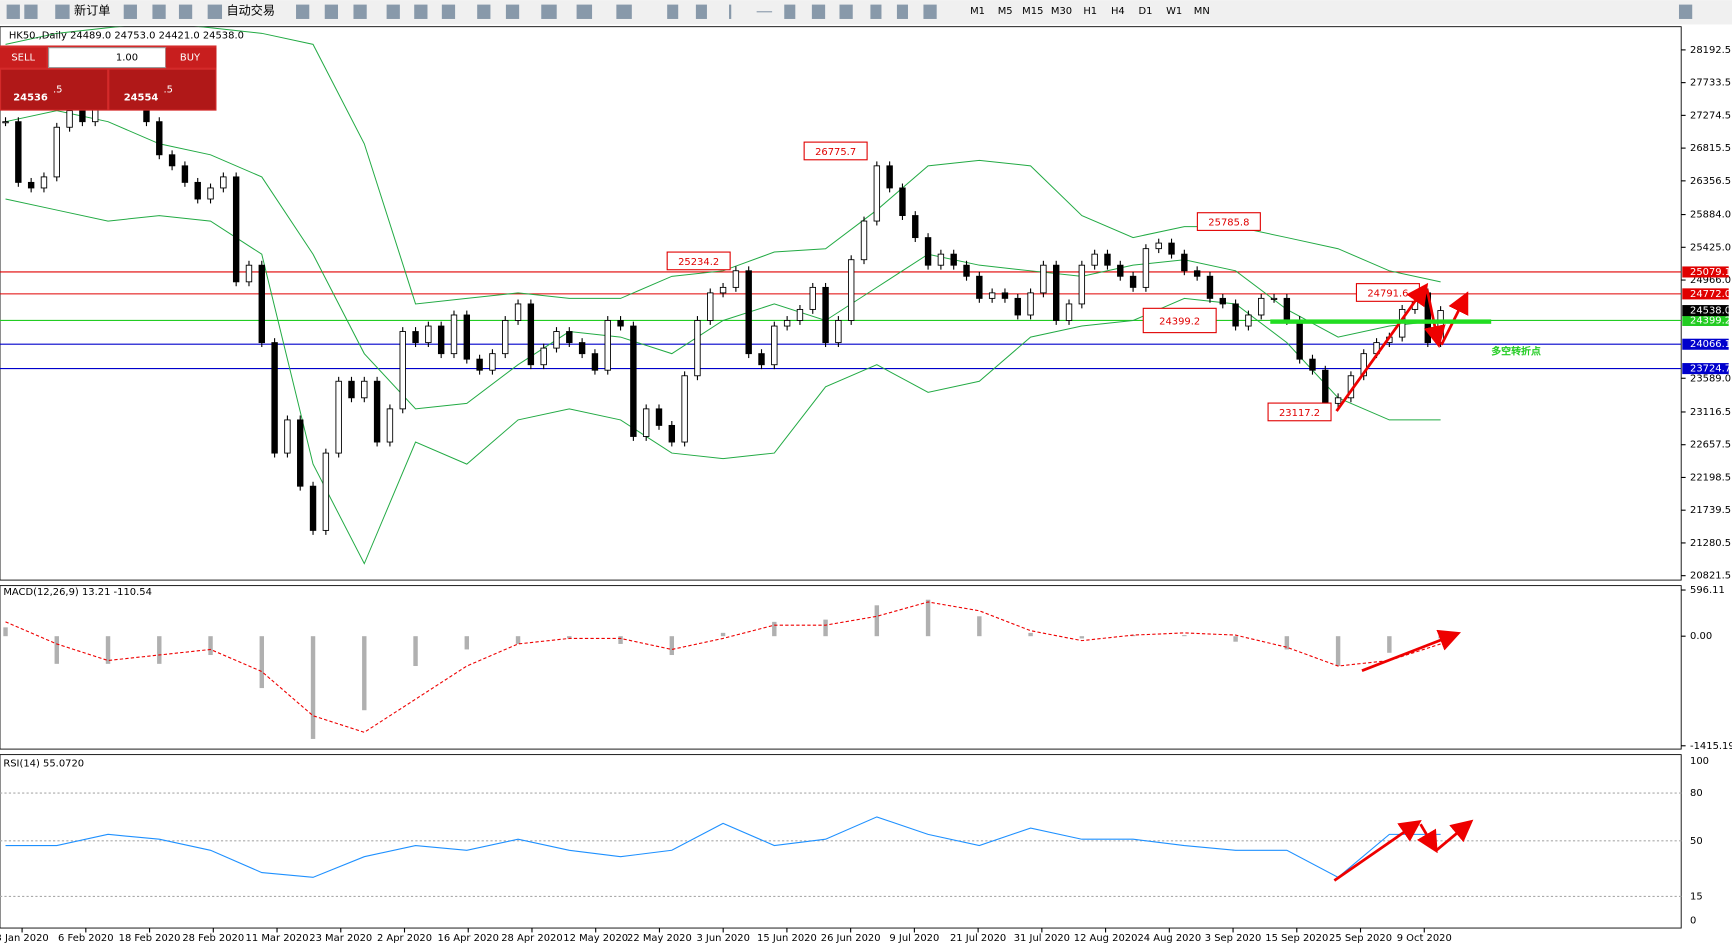 This screenshot has height=947, width=1732. I want to click on date-label: 9 Jul 2020, so click(914, 938).